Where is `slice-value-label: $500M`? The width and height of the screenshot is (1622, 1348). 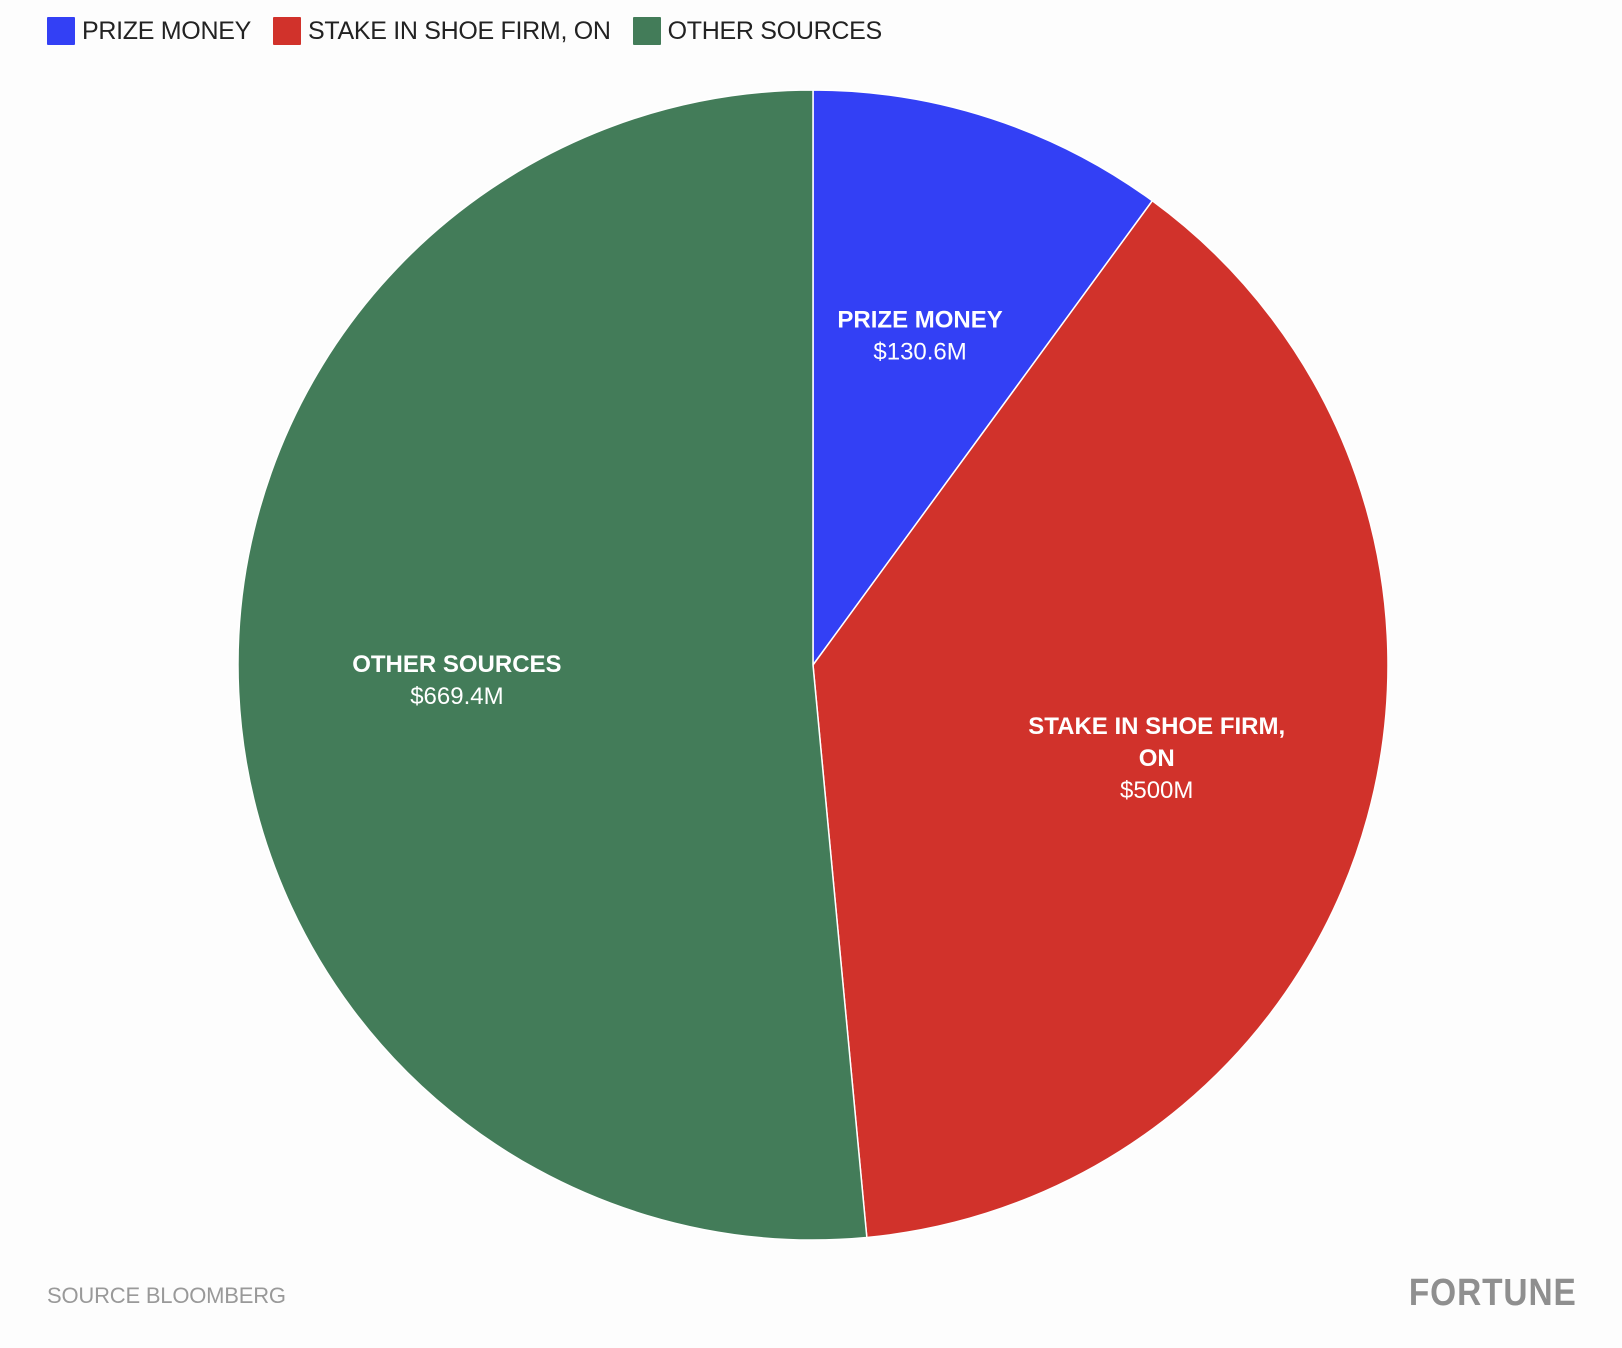 slice-value-label: $500M is located at coordinates (1156, 790).